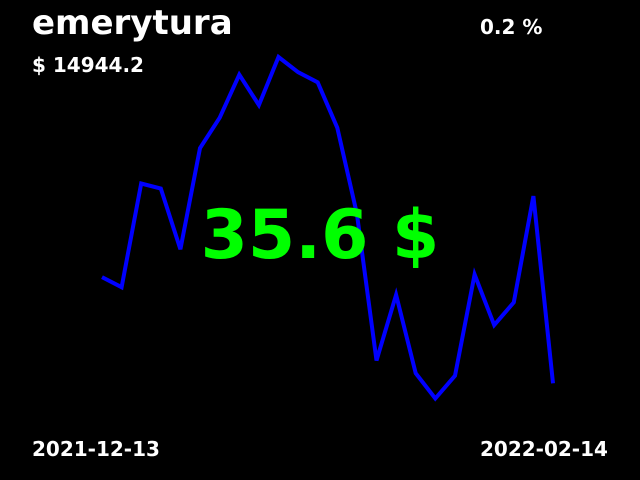  I want to click on asset-title: emerytura, so click(132, 23).